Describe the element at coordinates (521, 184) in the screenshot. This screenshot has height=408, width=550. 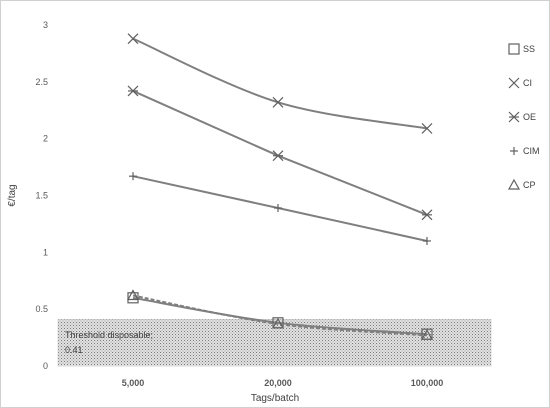
I see `legend-item-cp: CP` at that location.